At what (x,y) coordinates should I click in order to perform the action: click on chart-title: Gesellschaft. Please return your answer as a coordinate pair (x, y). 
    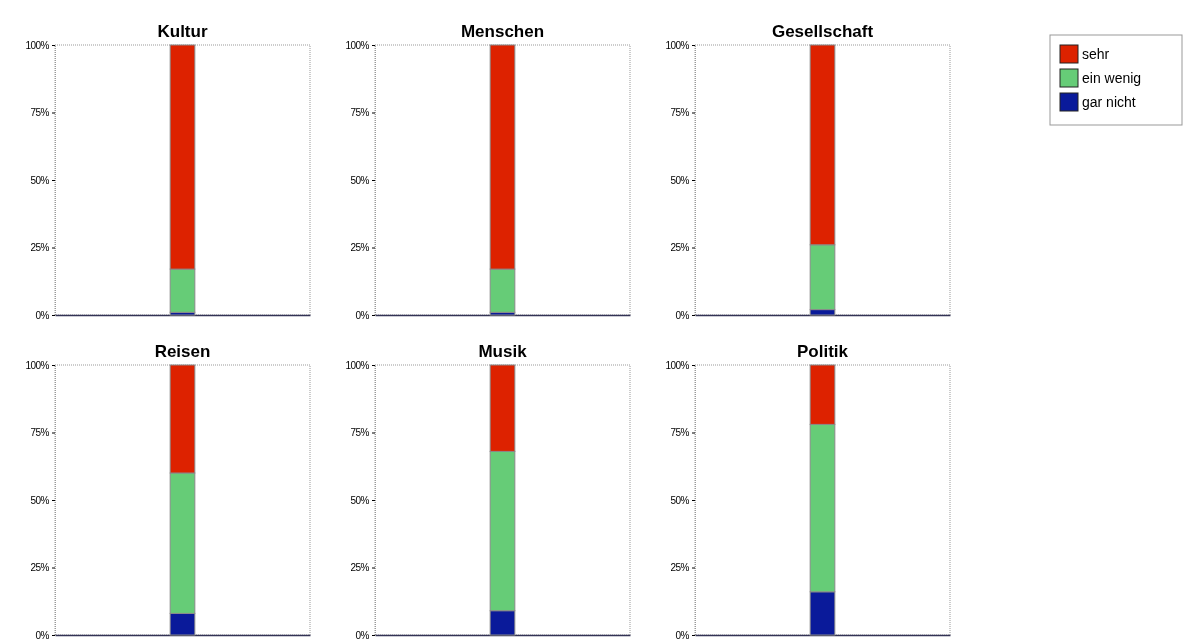
    Looking at the image, I should click on (822, 31).